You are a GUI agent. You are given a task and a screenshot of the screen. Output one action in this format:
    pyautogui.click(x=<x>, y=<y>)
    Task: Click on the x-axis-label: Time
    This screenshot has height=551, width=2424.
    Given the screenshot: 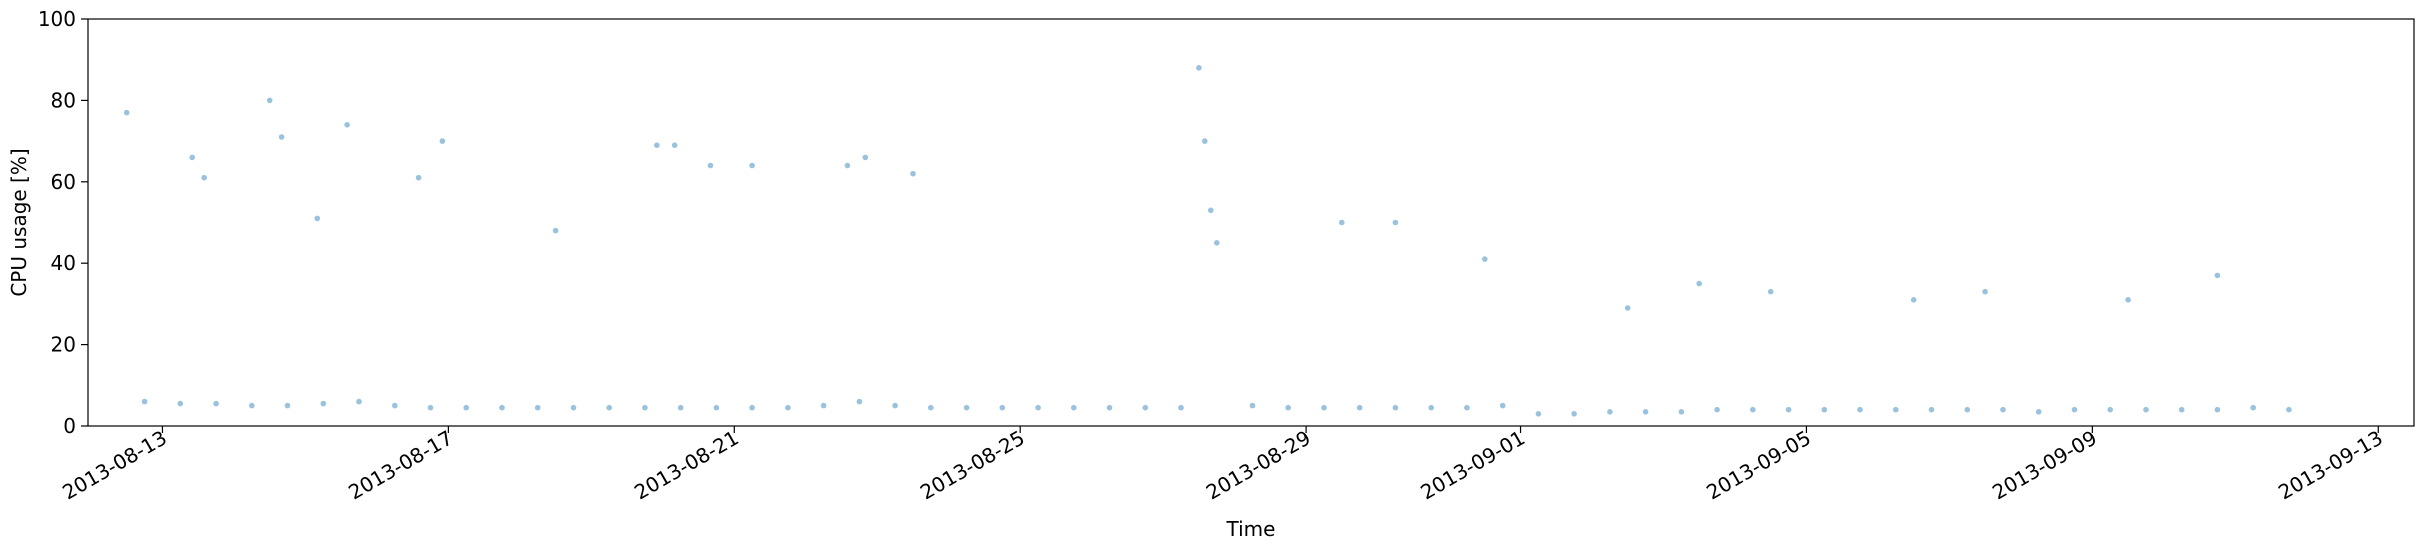 What is the action you would take?
    pyautogui.click(x=1251, y=529)
    